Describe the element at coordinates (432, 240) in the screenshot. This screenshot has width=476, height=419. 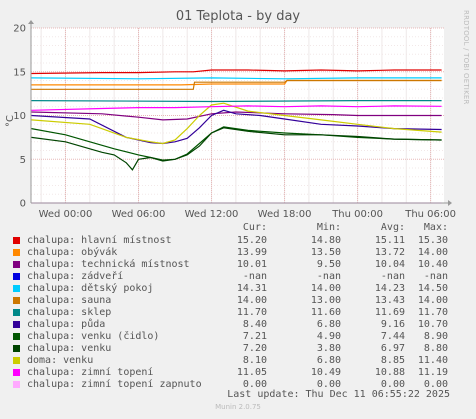
I see `legend-max: 15.30` at that location.